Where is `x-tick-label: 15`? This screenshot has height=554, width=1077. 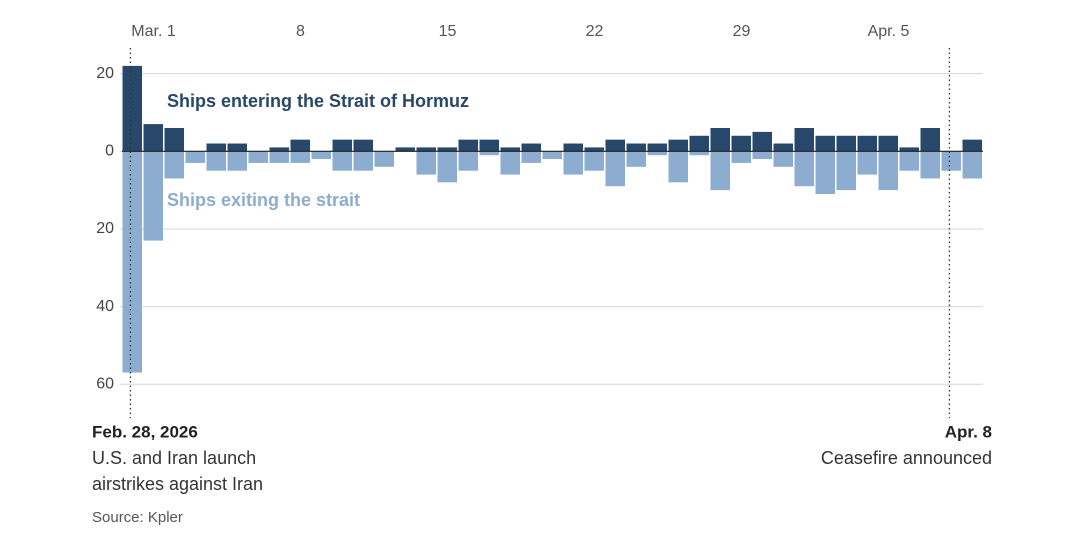 x-tick-label: 15 is located at coordinates (448, 31).